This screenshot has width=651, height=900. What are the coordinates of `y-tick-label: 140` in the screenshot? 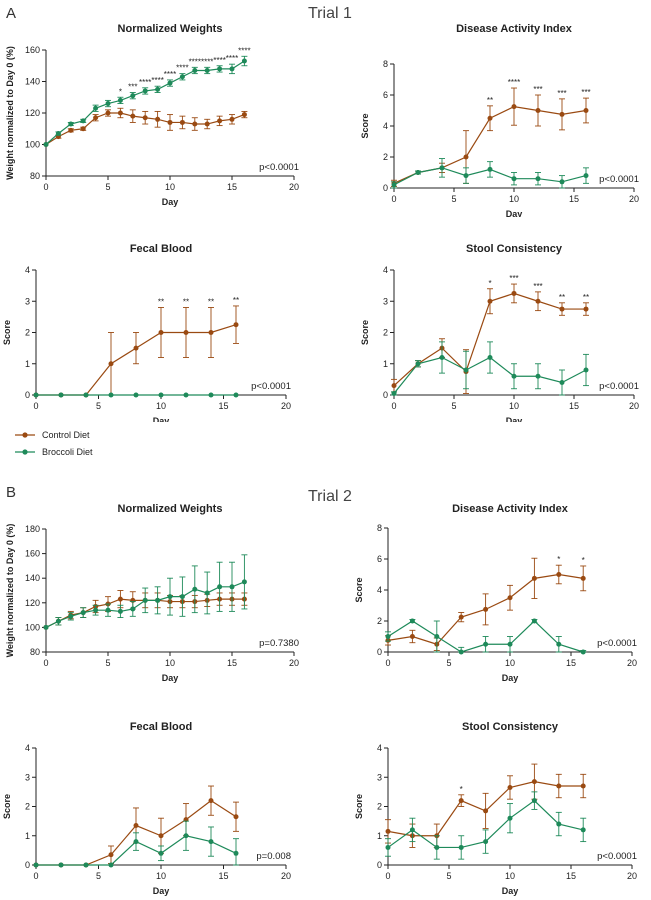 It's located at (32, 578).